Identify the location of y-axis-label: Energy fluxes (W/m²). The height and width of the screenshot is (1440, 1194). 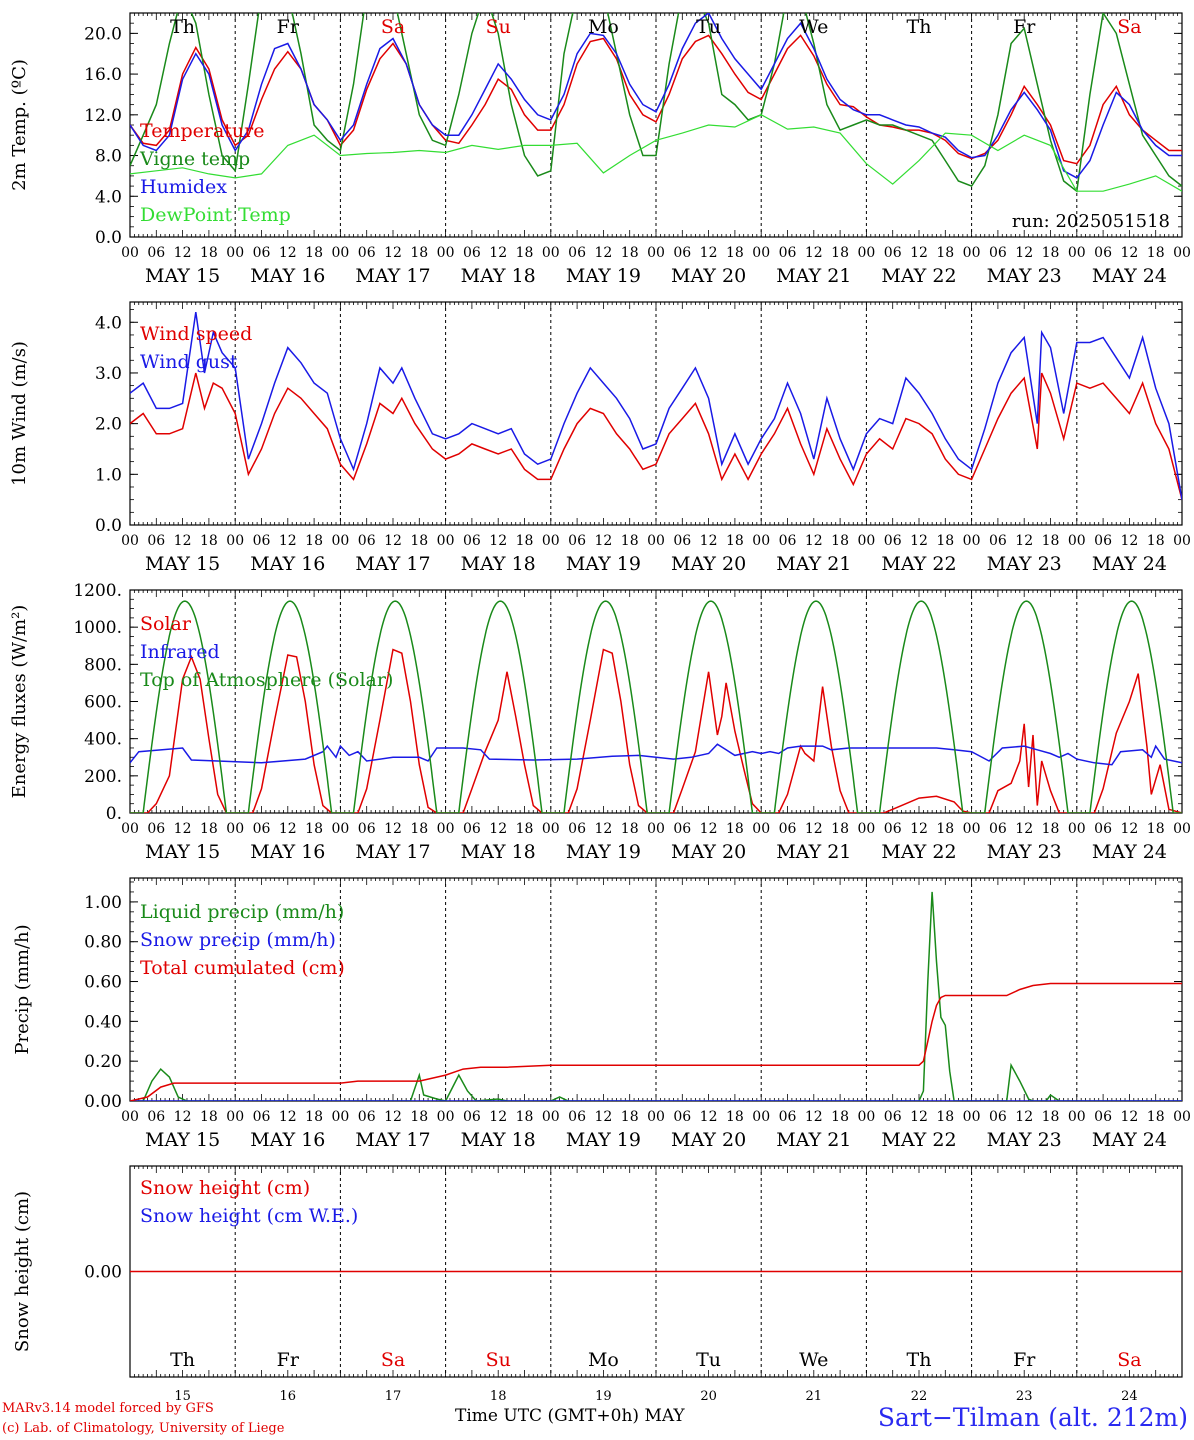
(19, 702).